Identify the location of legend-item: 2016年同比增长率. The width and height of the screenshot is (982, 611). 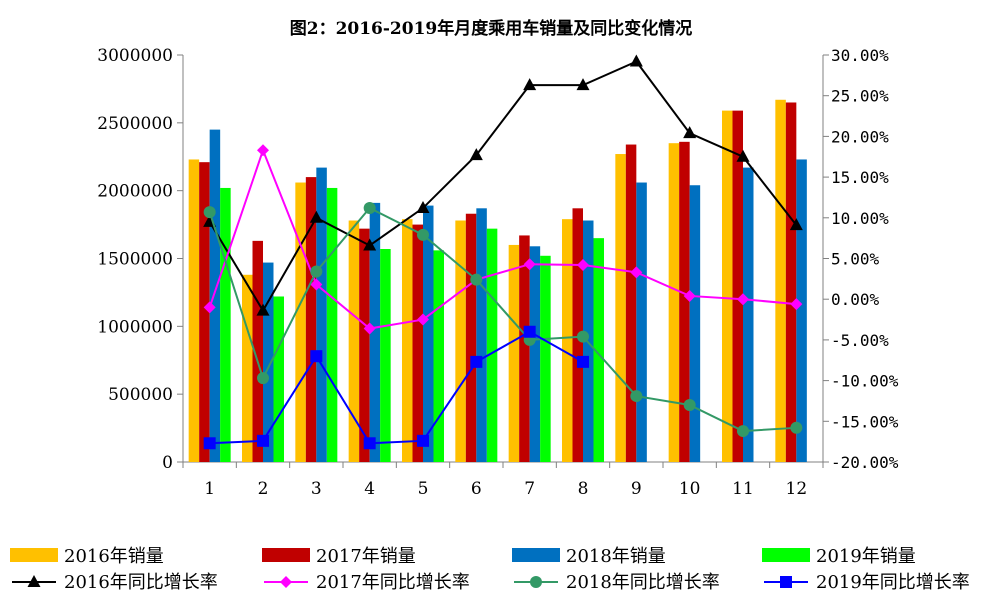
(114, 581).